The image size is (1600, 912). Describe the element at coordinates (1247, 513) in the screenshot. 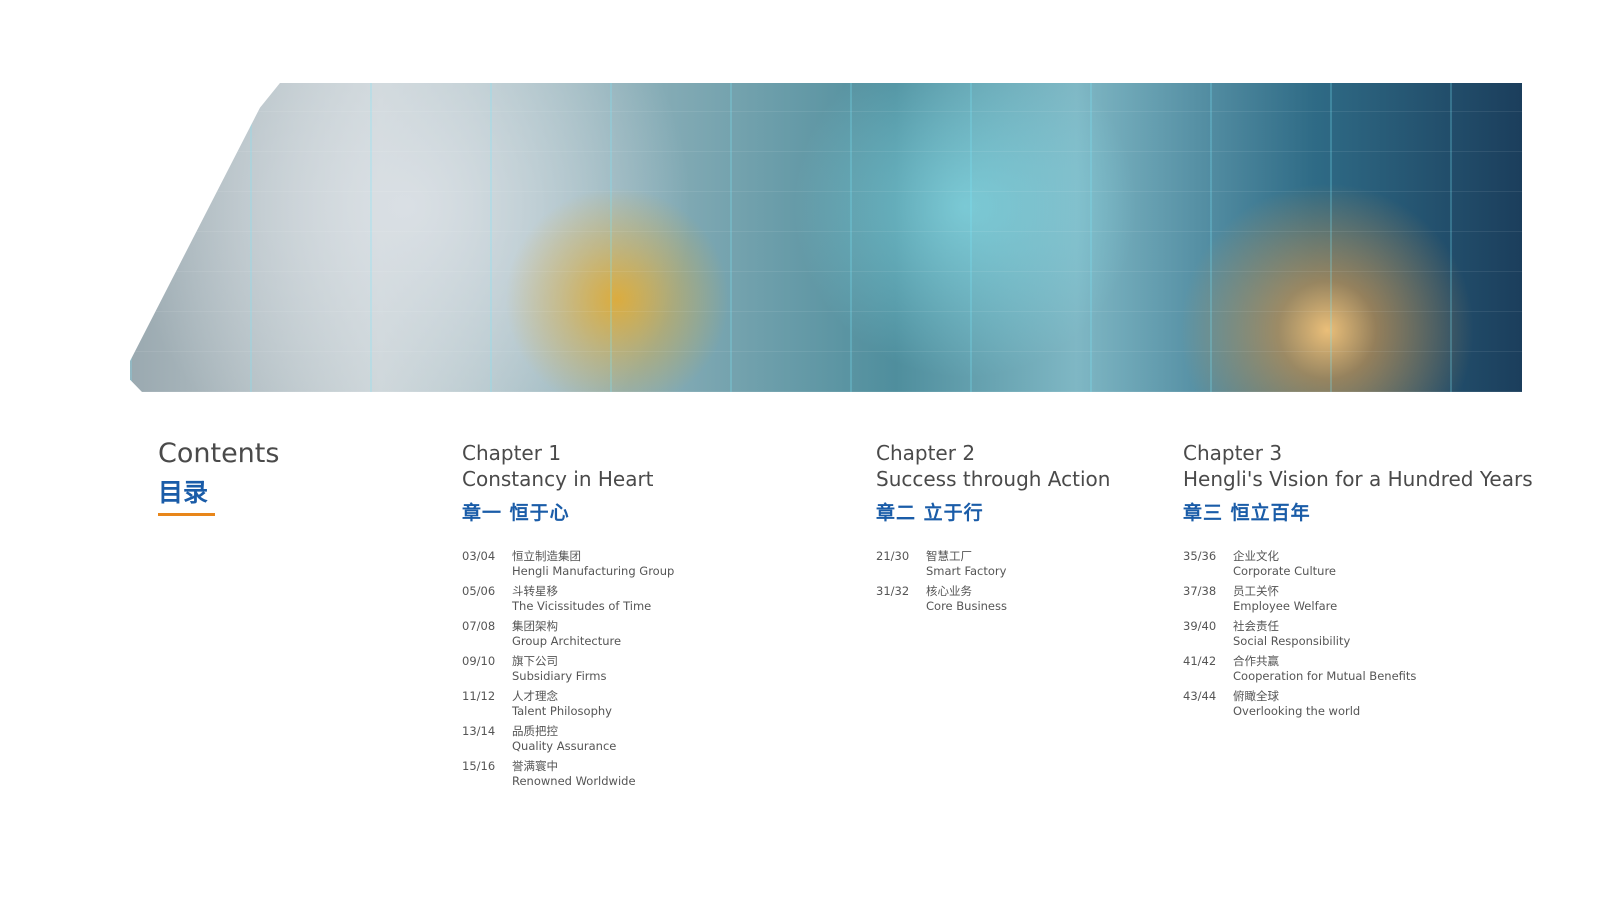

I see `chapter-title-zh: 章三 恒立百年` at that location.